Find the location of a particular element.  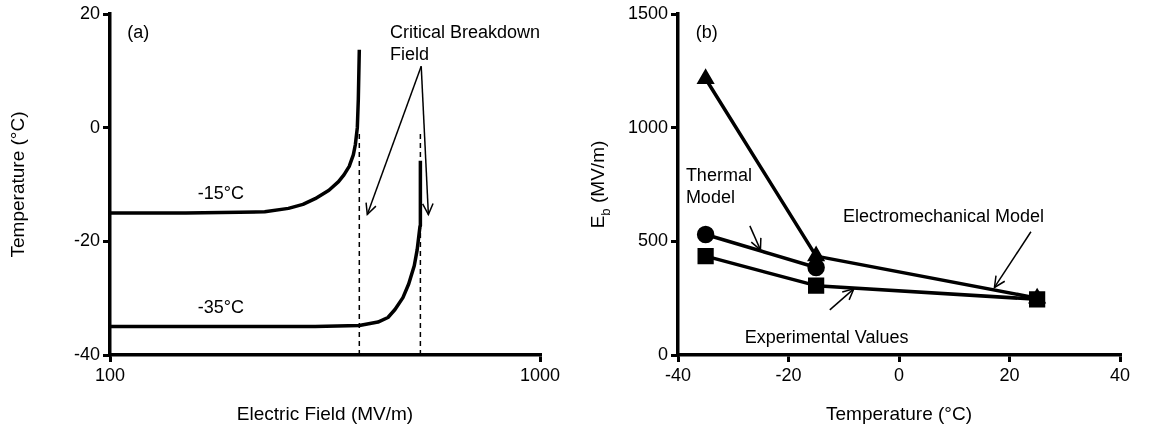

y-axis-title: Eb (MV/m) is located at coordinates (600, 184).